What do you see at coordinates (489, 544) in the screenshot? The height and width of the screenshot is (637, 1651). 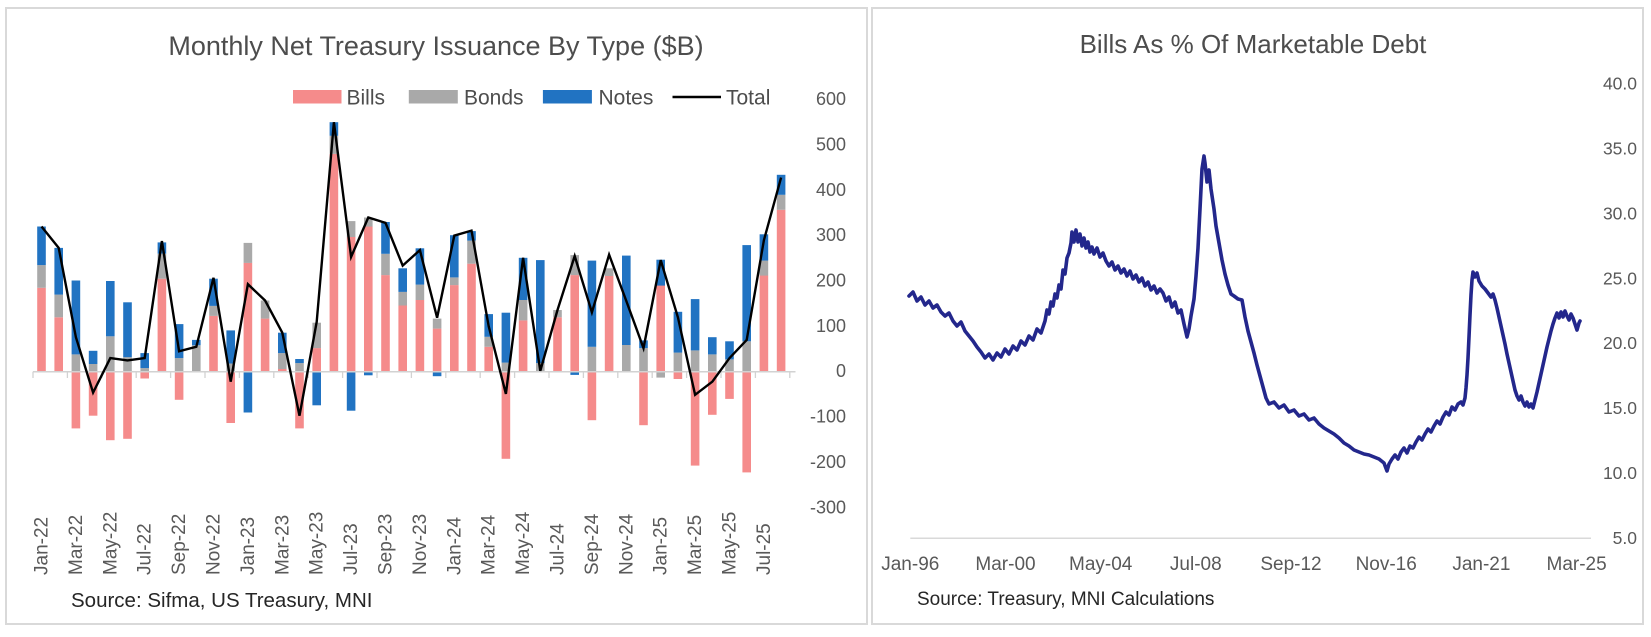 I see `svg-text: Mar-24` at bounding box center [489, 544].